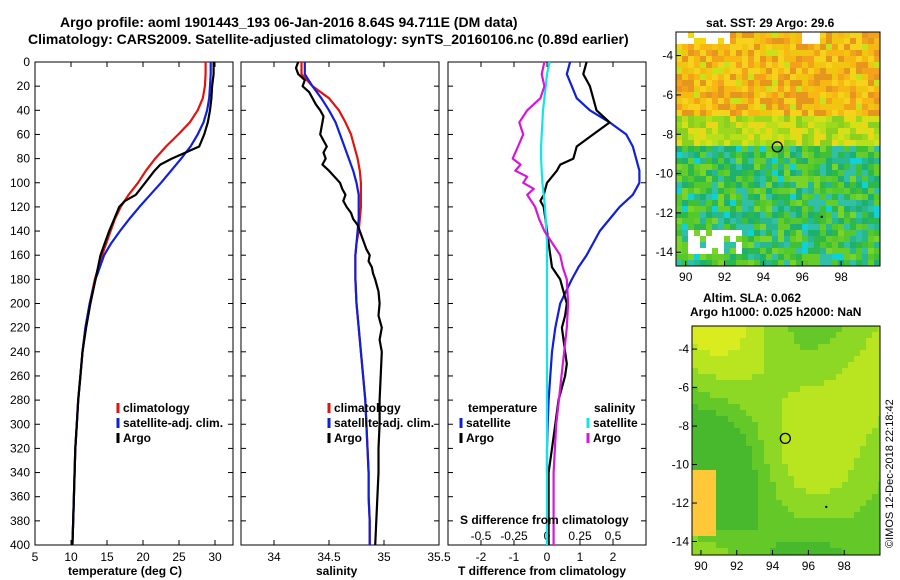 This screenshot has height=580, width=900. What do you see at coordinates (845, 566) in the screenshot?
I see `sla-map-xtick-label: 98` at bounding box center [845, 566].